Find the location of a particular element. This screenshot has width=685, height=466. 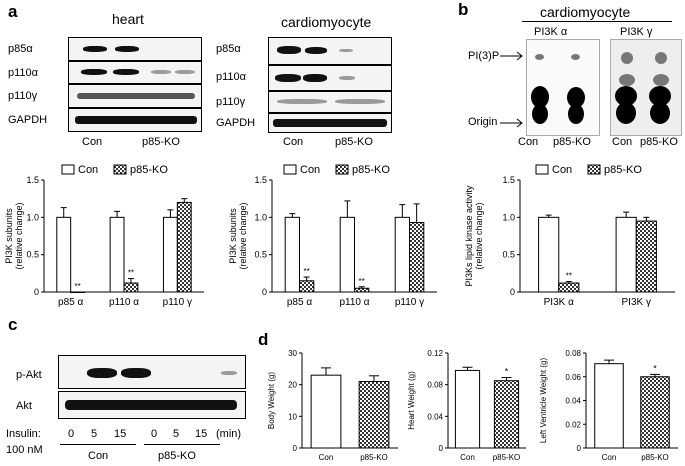

akt-group-label: p85-KO is located at coordinates (177, 456).